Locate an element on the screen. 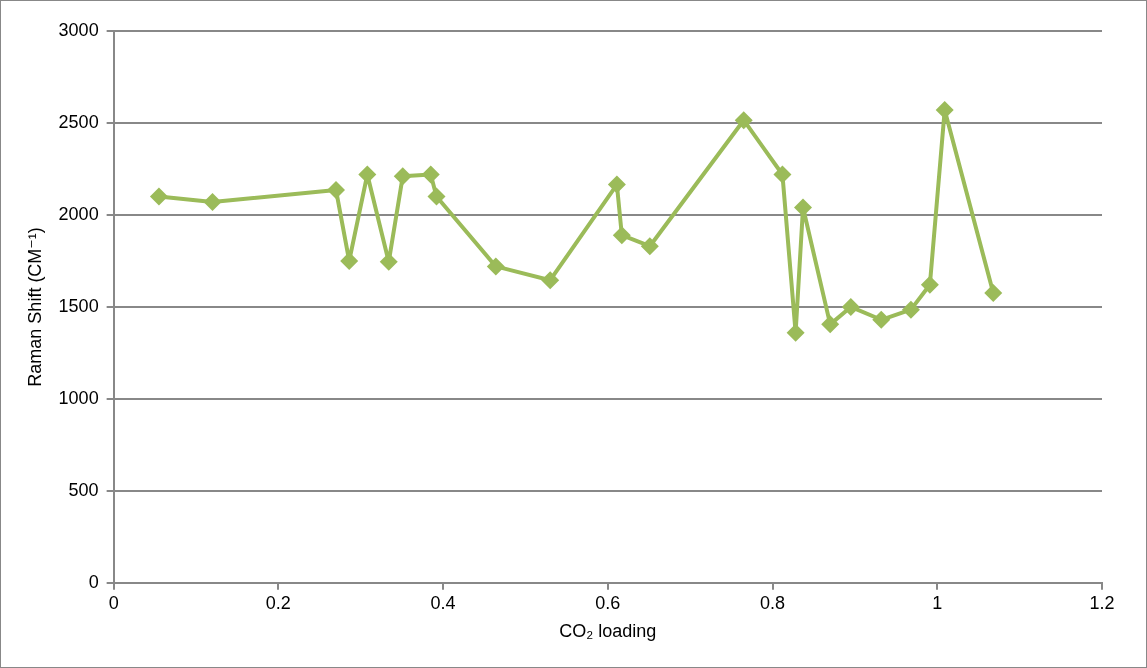 This screenshot has width=1147, height=668. y-tick-label: 2000 is located at coordinates (78, 213).